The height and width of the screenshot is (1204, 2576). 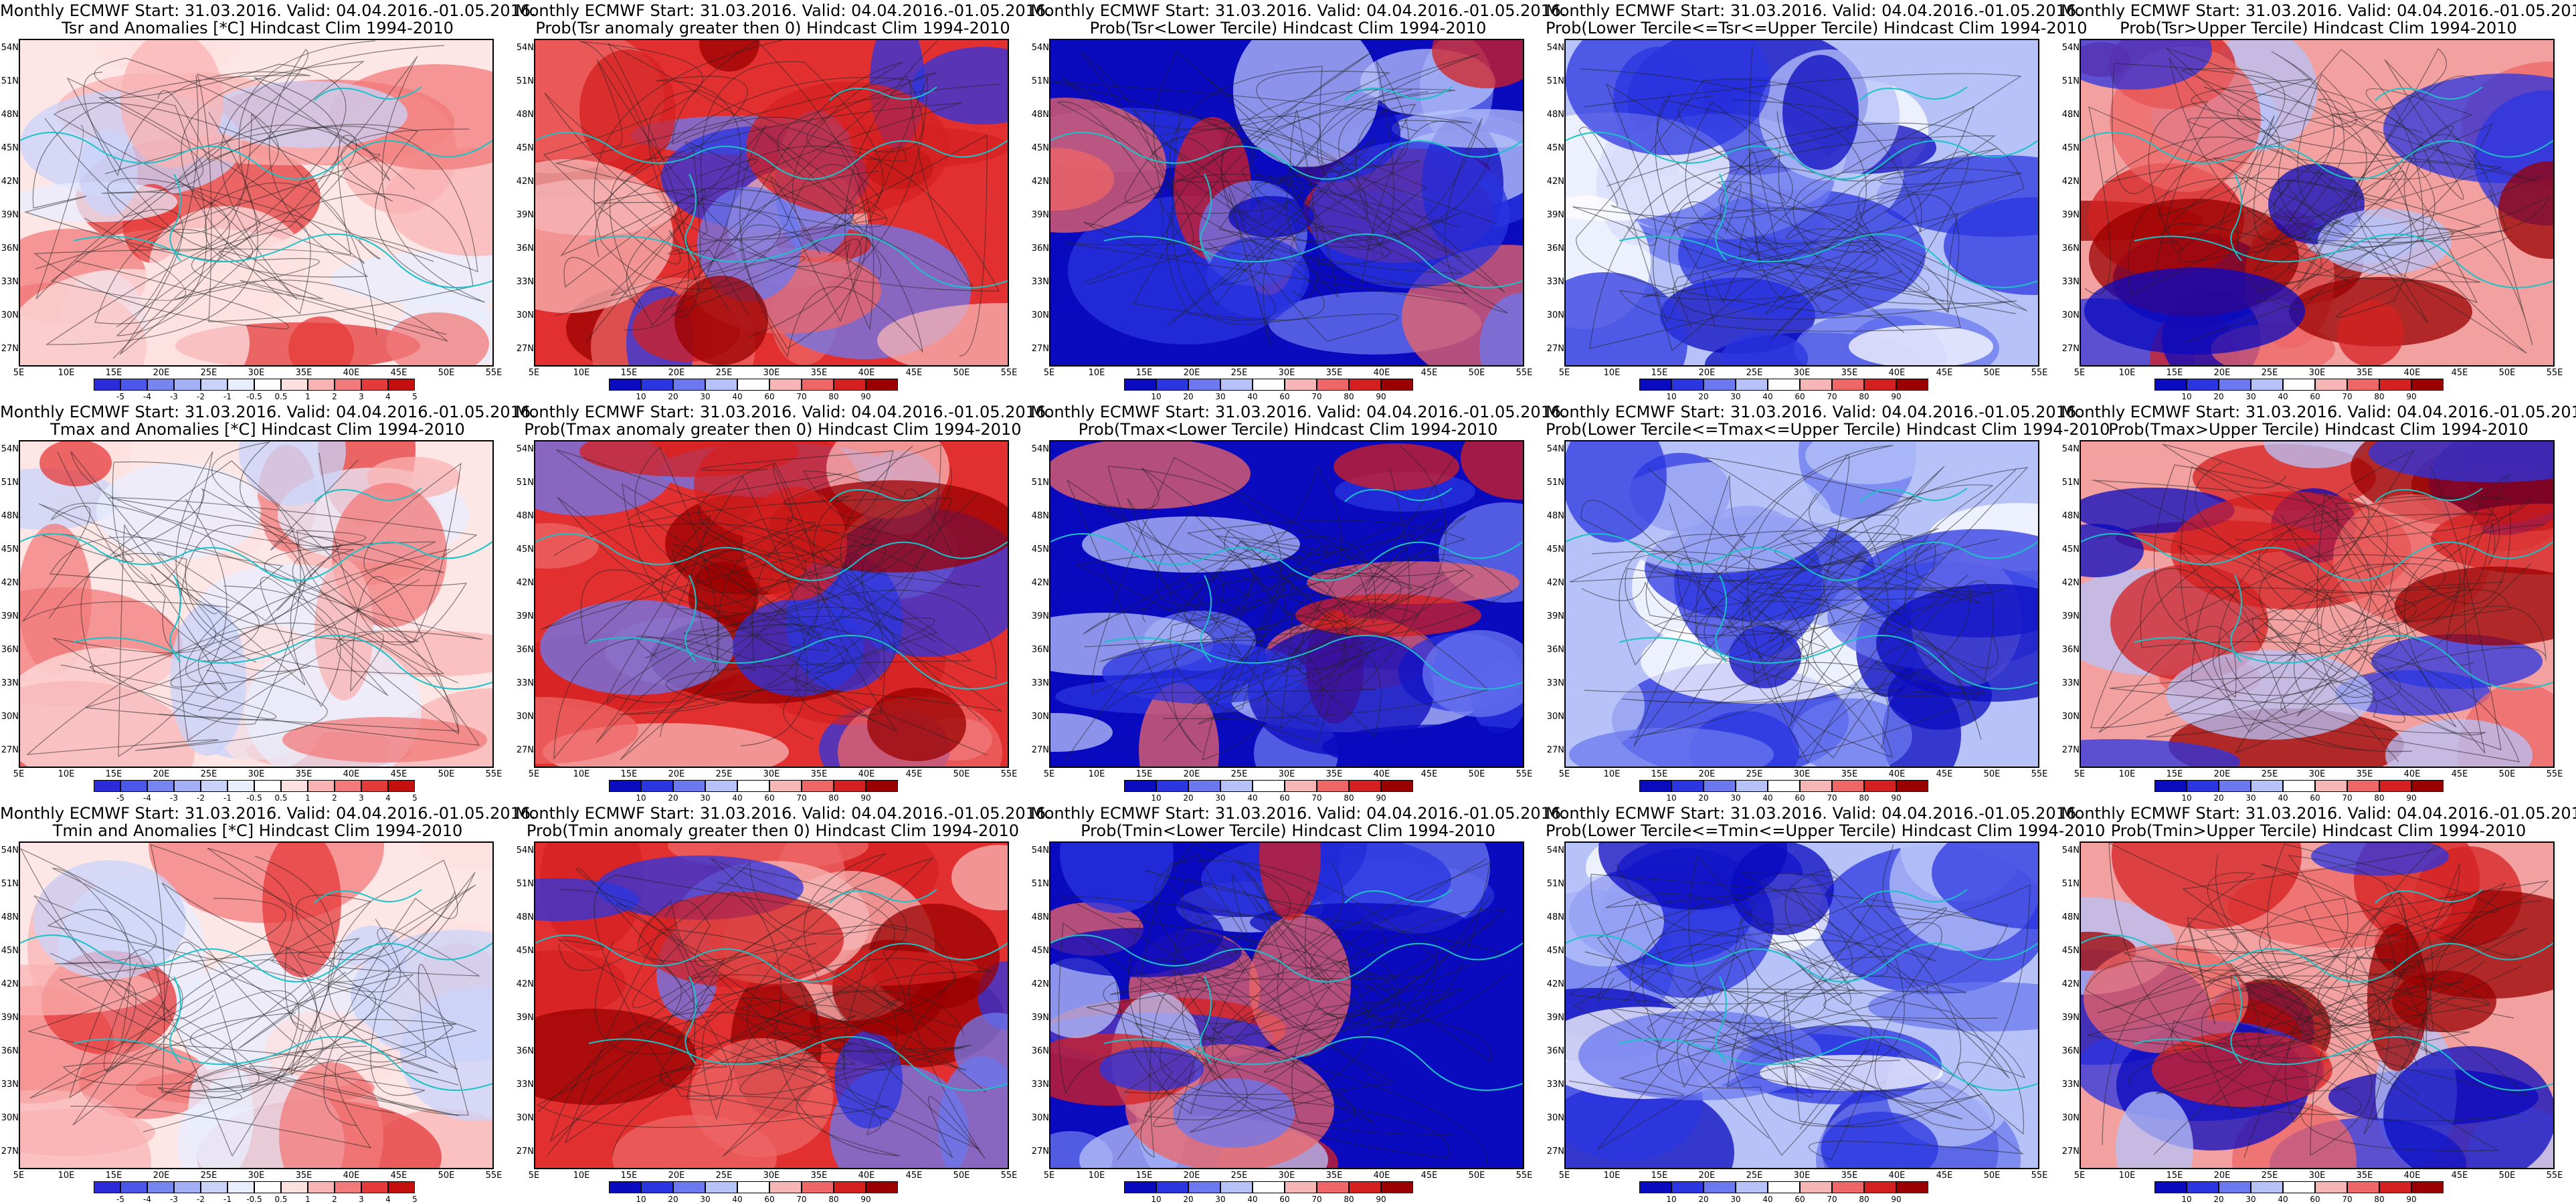 I want to click on latitude-tick-label: 48N, so click(x=10, y=516).